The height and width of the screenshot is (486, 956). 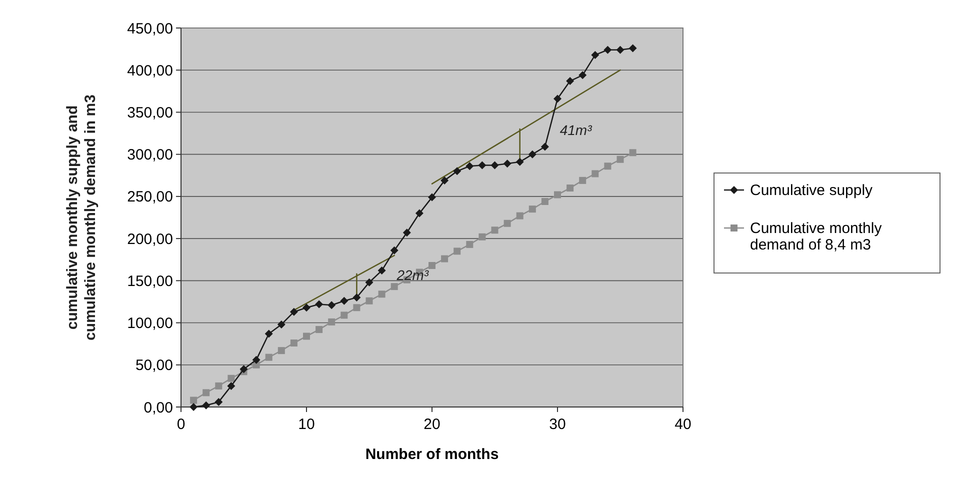 What do you see at coordinates (150, 323) in the screenshot?
I see `y-tick-label: 100,00` at bounding box center [150, 323].